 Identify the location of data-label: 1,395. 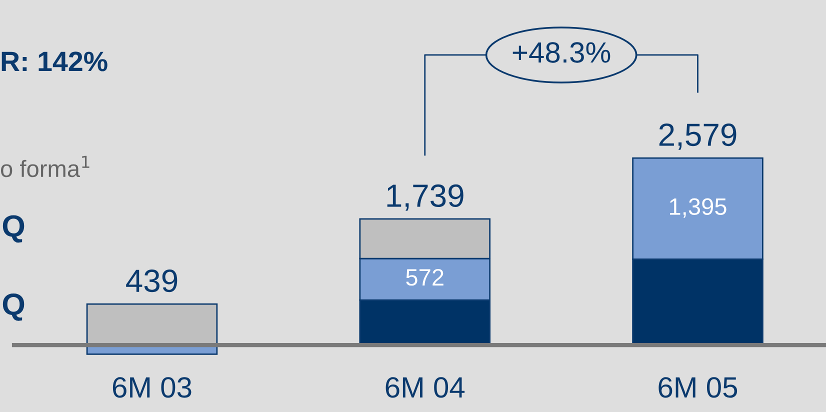
(698, 208).